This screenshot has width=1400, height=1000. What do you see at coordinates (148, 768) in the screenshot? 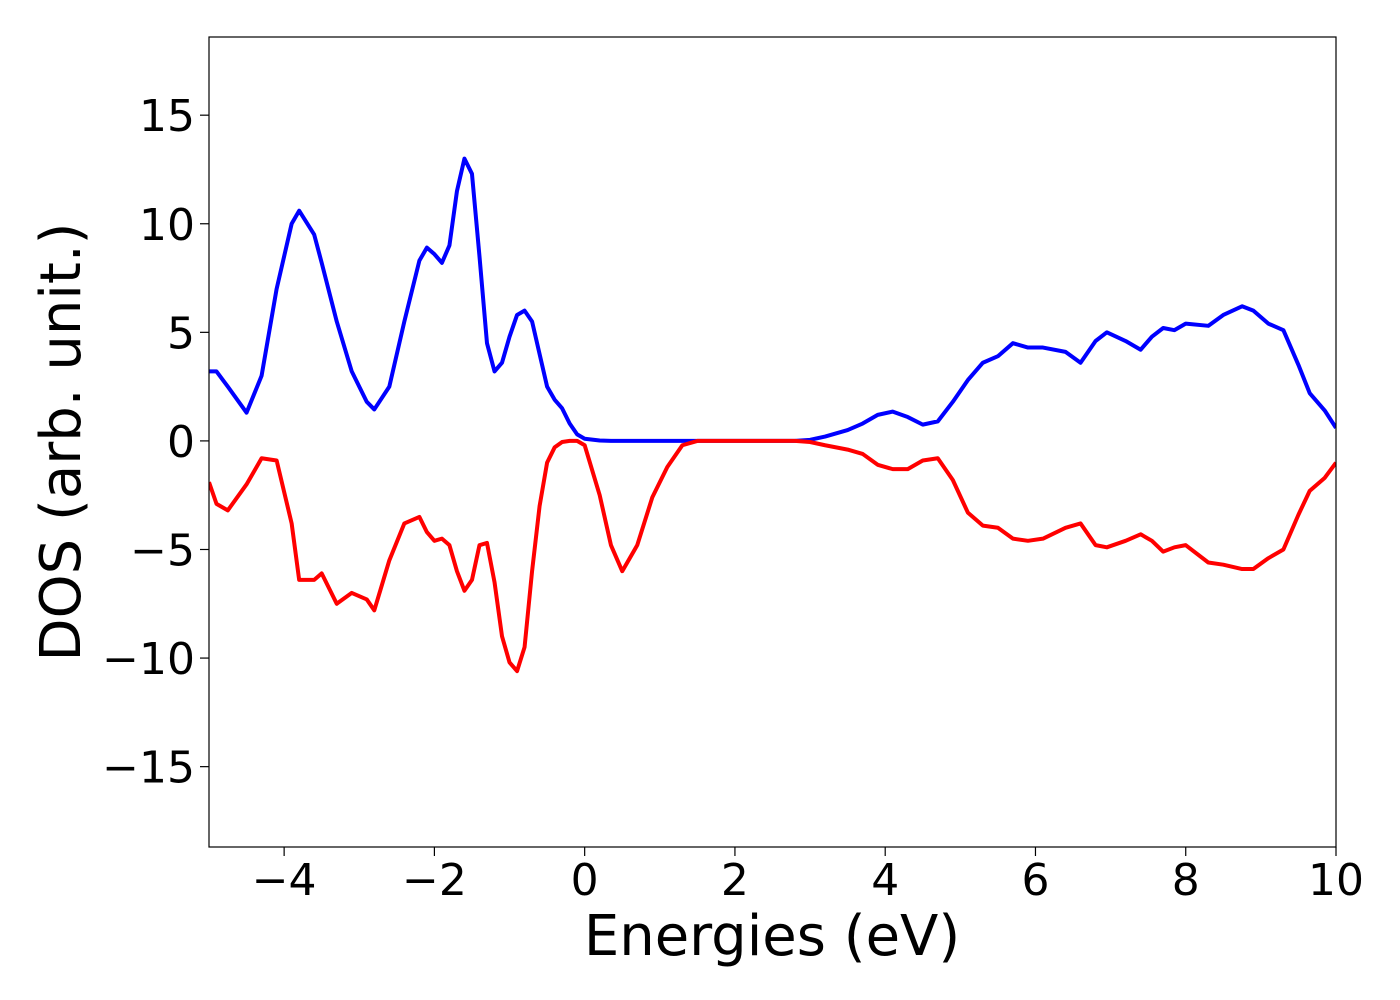
I see `y-tick-label: −15` at bounding box center [148, 768].